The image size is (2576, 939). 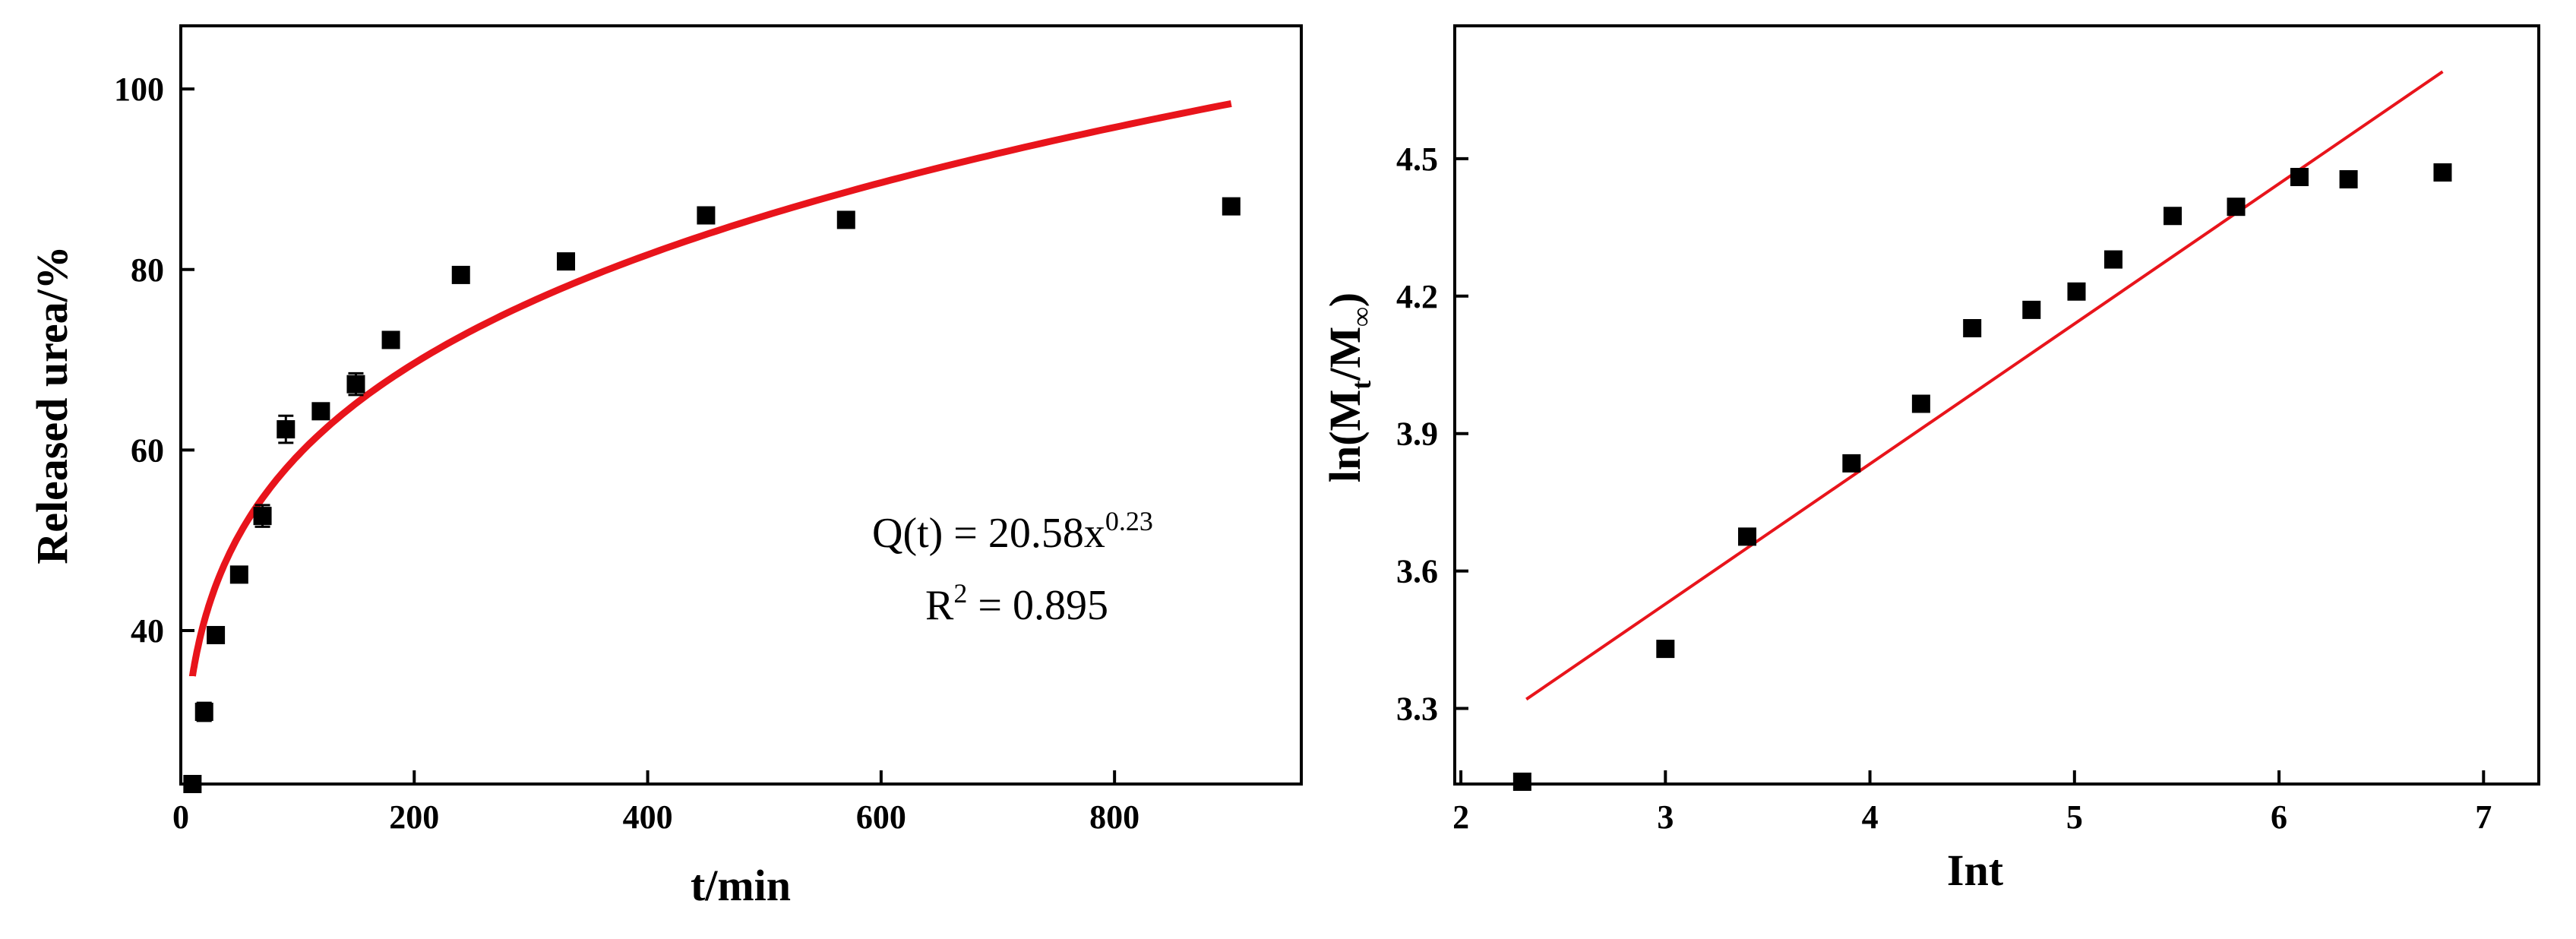 I want to click on left-x-tick-label: 0, so click(x=180, y=817).